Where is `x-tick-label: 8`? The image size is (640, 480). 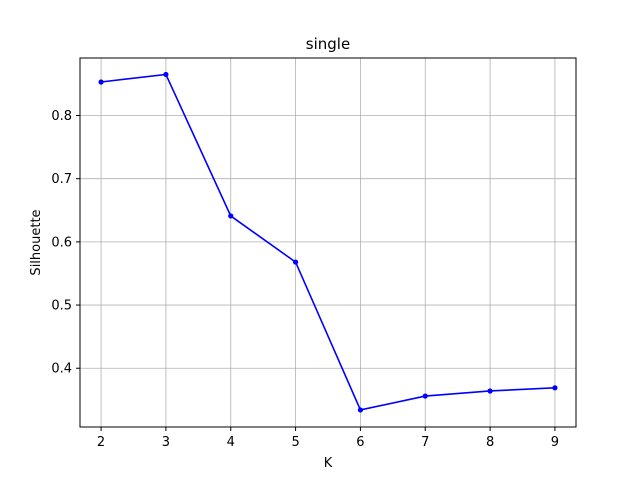 x-tick-label: 8 is located at coordinates (490, 442).